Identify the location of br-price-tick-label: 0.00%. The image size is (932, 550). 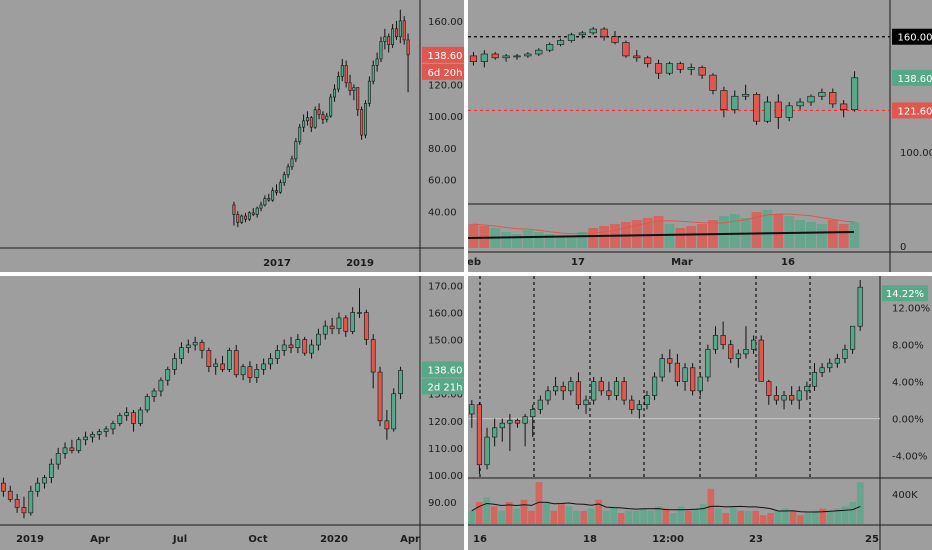
(908, 420).